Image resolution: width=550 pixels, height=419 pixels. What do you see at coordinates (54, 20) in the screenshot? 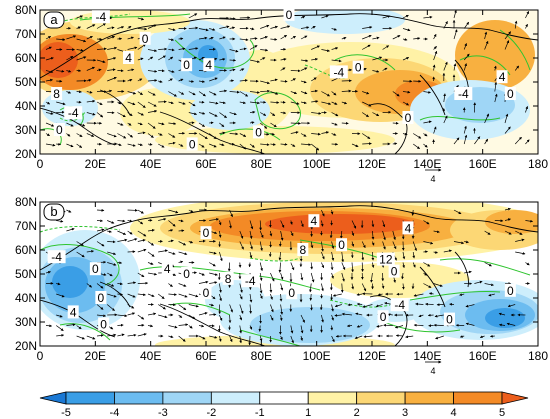
I see `panel-a-label: a` at bounding box center [54, 20].